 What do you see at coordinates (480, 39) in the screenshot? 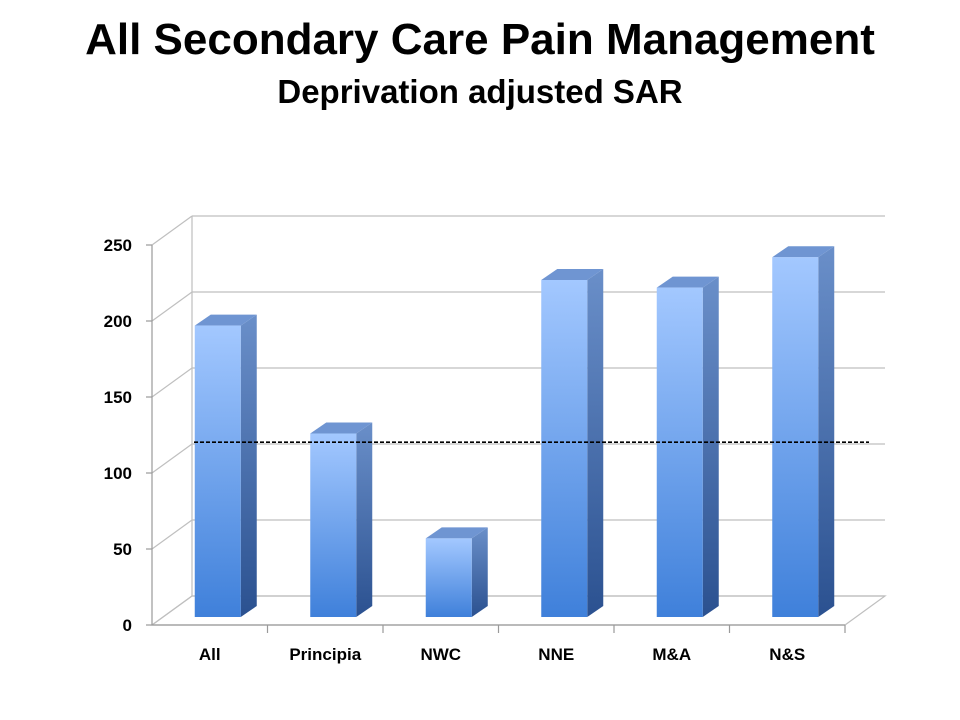
I see `chart-title: All Secondary Care Pain Management` at bounding box center [480, 39].